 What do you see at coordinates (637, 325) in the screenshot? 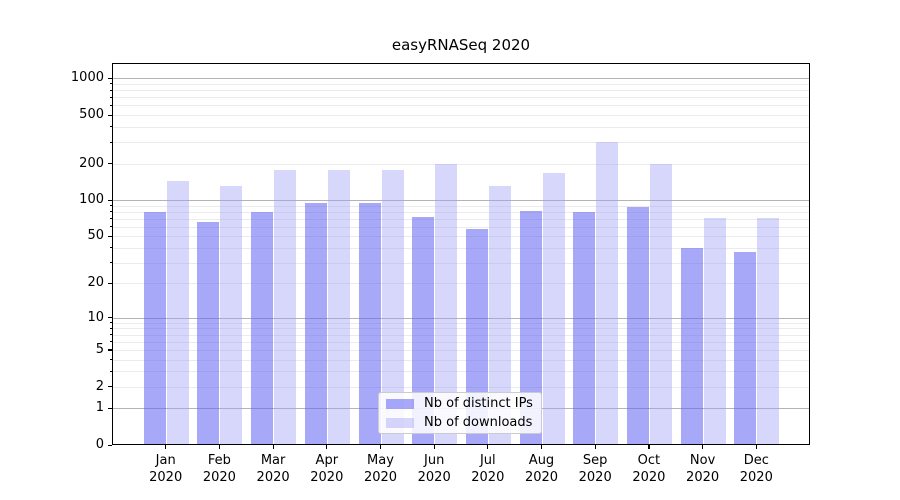
I see `bar-distinct-ips-oct-2020` at bounding box center [637, 325].